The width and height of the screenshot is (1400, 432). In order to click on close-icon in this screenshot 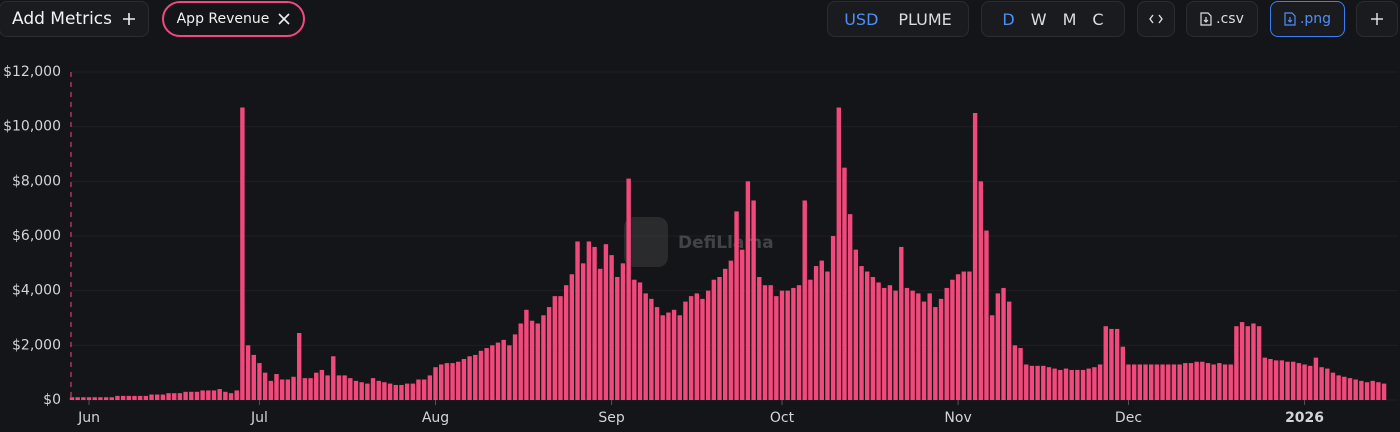, I will do `click(284, 19)`.